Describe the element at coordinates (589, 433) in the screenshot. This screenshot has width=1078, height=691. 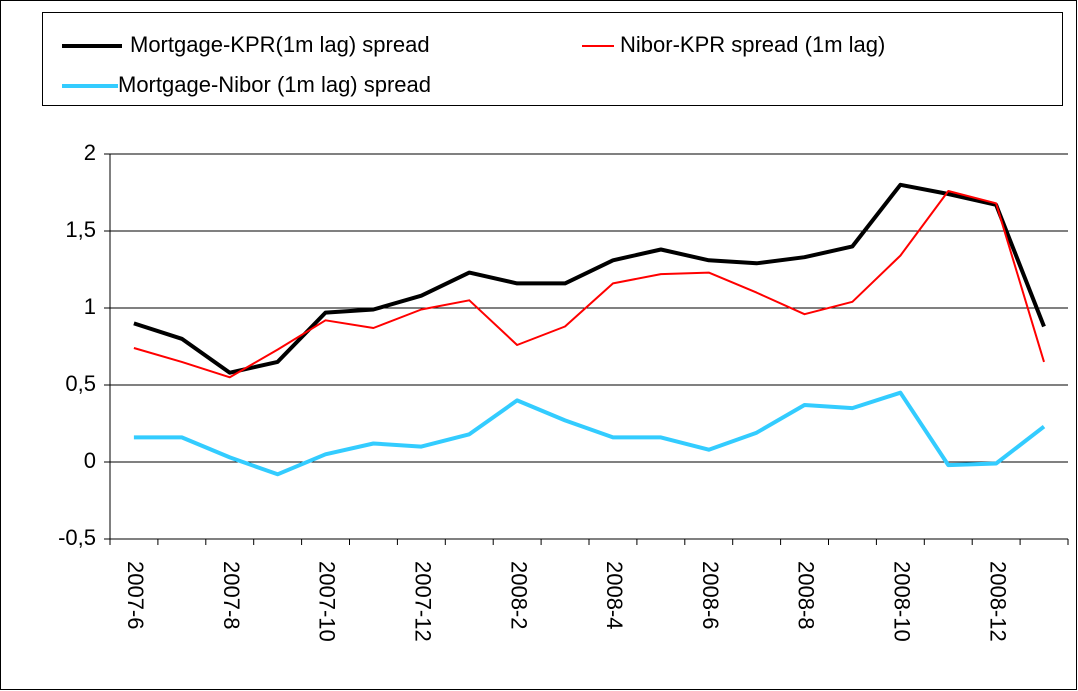
I see `series-line` at that location.